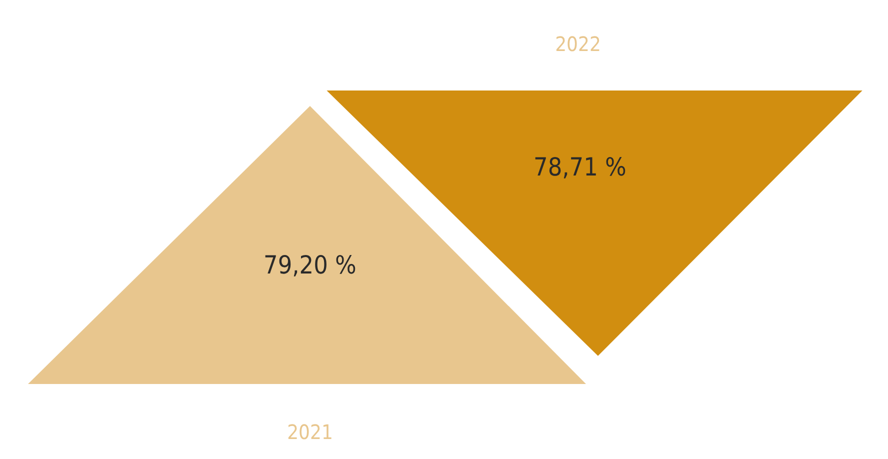  What do you see at coordinates (310, 265) in the screenshot?
I see `data-label: 79,20 %` at bounding box center [310, 265].